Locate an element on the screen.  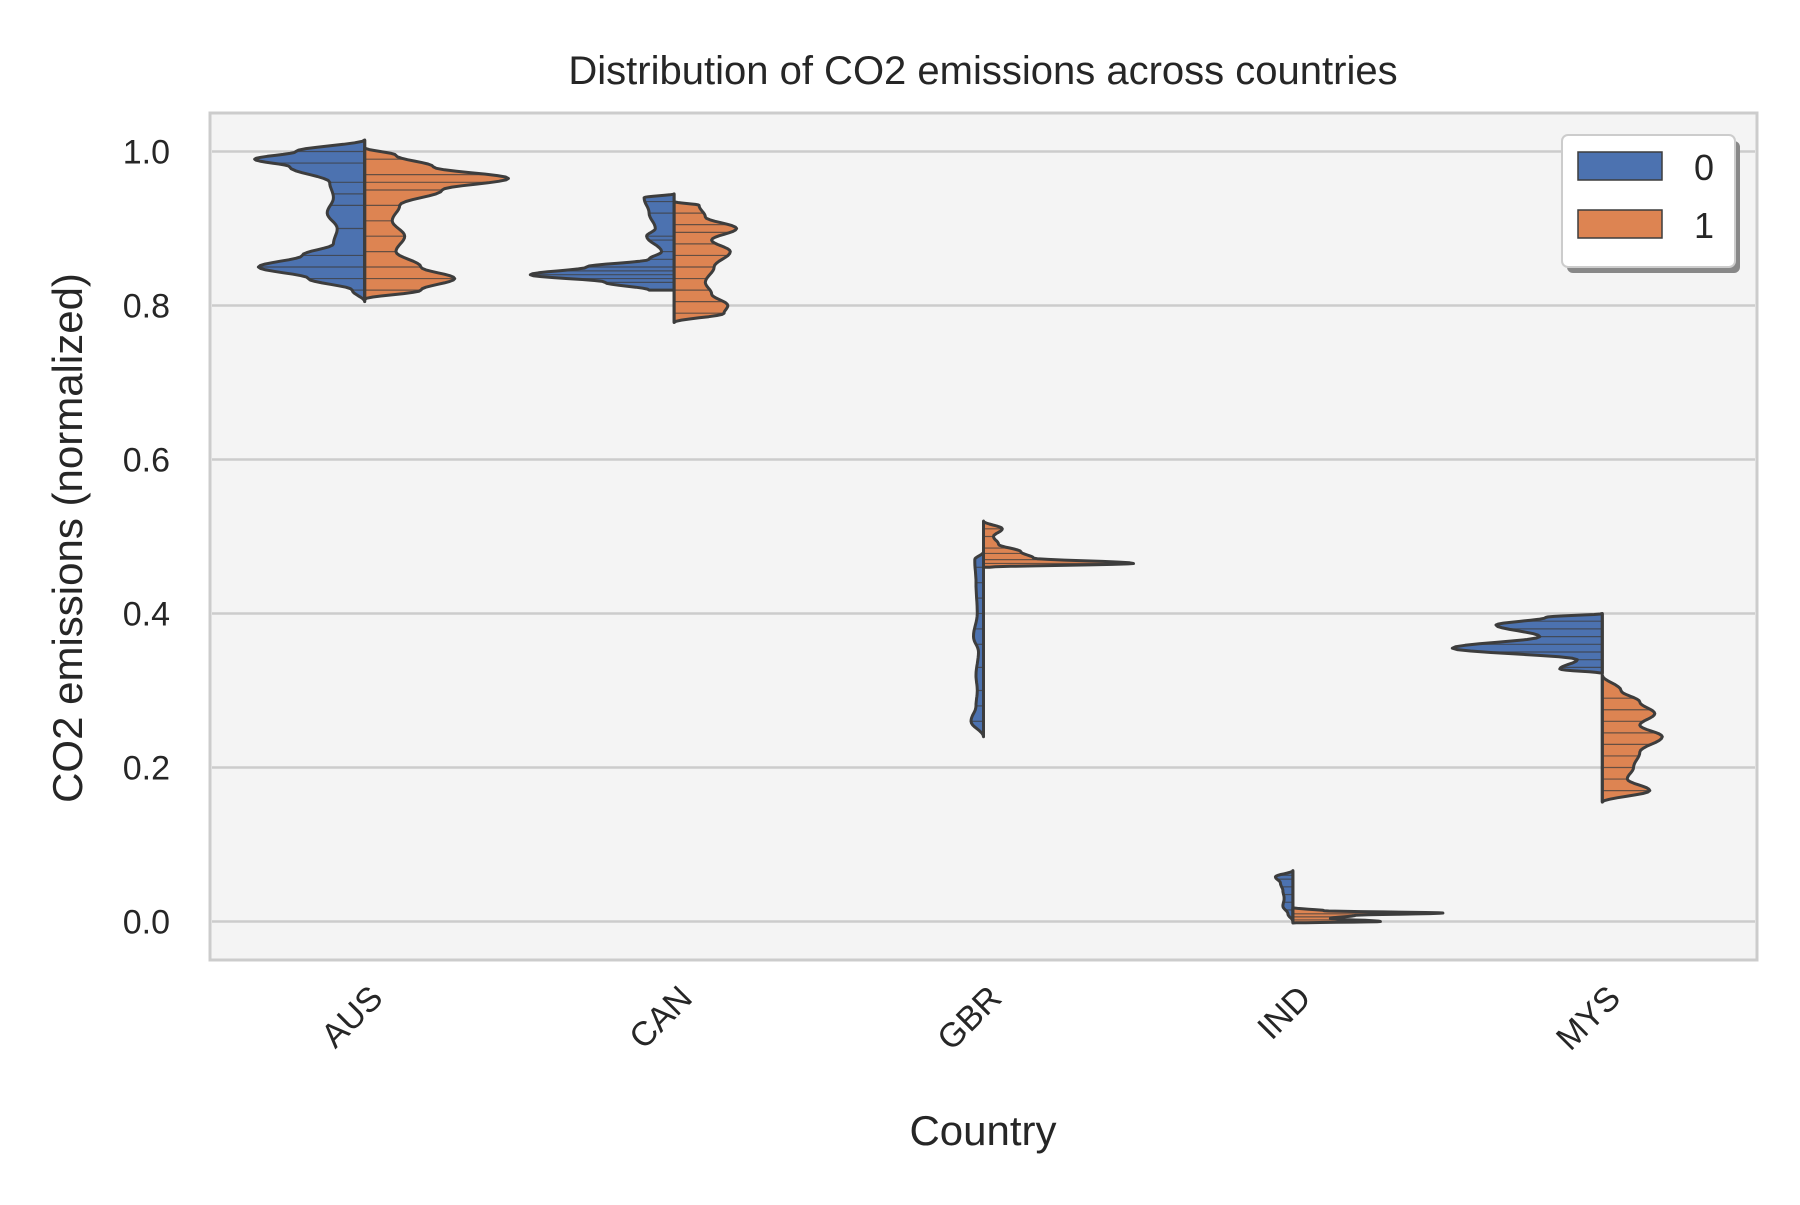
x-tick-label-gbr: GBR is located at coordinates (969, 1018).